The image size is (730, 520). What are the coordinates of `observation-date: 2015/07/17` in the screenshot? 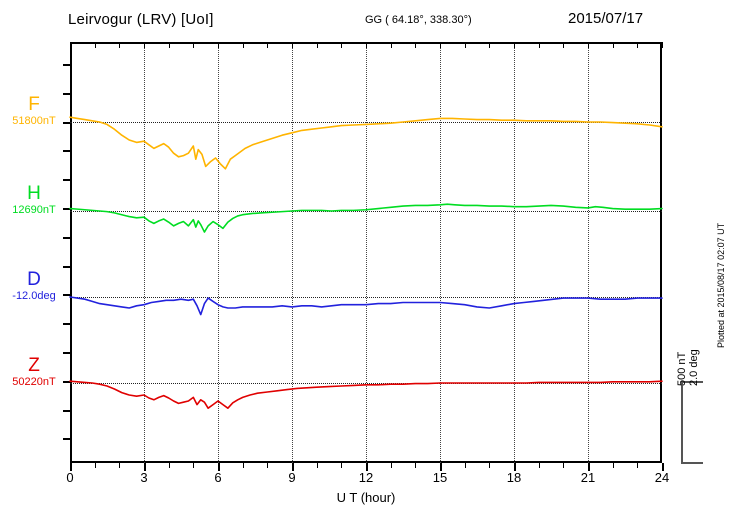 It's located at (606, 18).